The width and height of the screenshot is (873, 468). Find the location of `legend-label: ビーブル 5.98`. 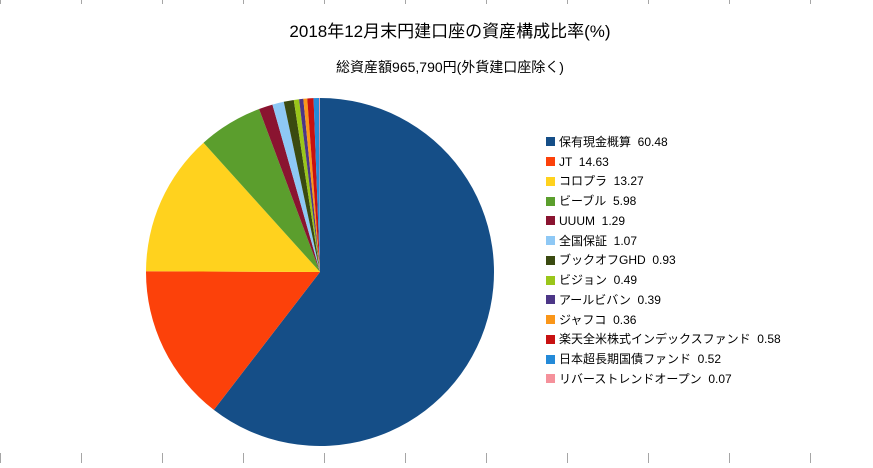

legend-label: ビーブル 5.98 is located at coordinates (598, 201).